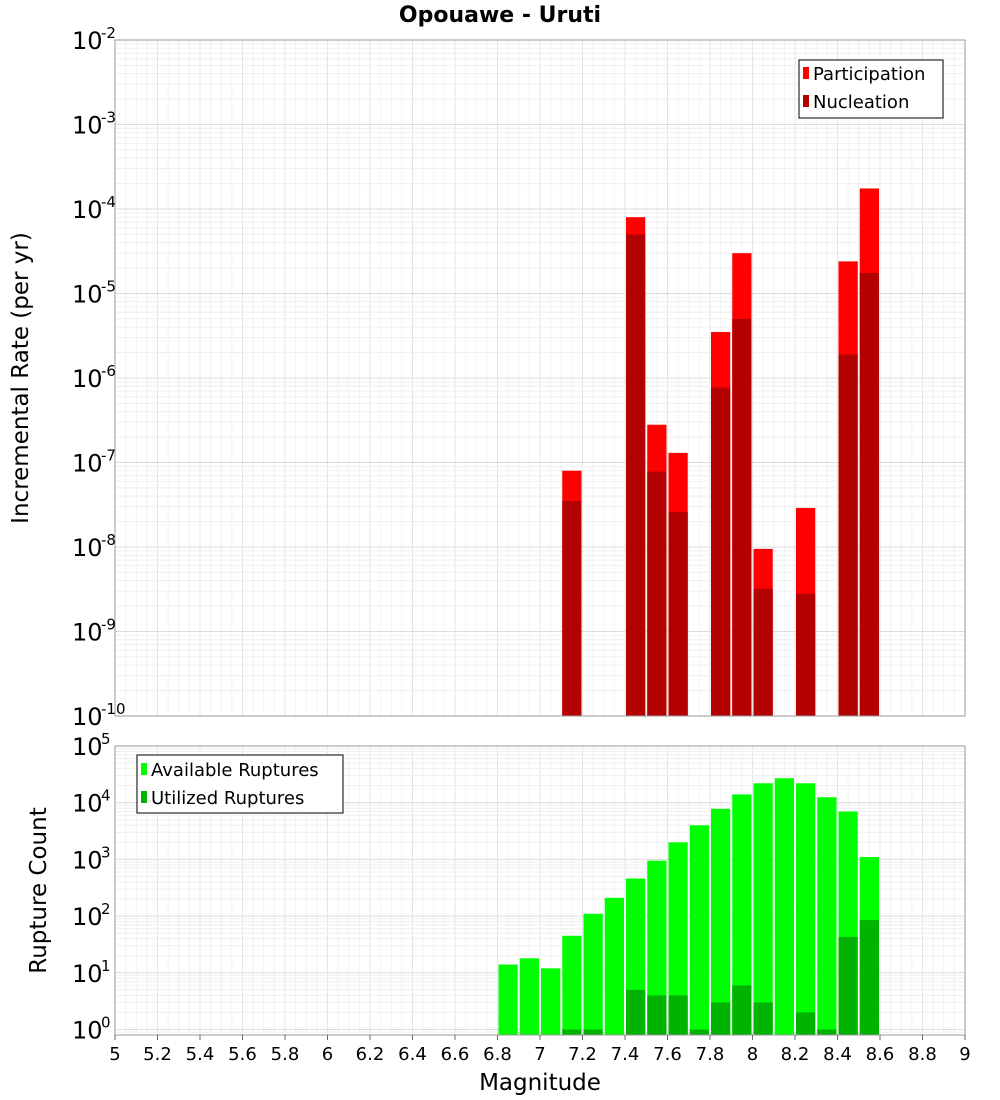 The width and height of the screenshot is (1000, 1100). What do you see at coordinates (99, 377) in the screenshot?
I see `top-y-ticks: 10-210-310-410-510-610-710-810-910-10` at bounding box center [99, 377].